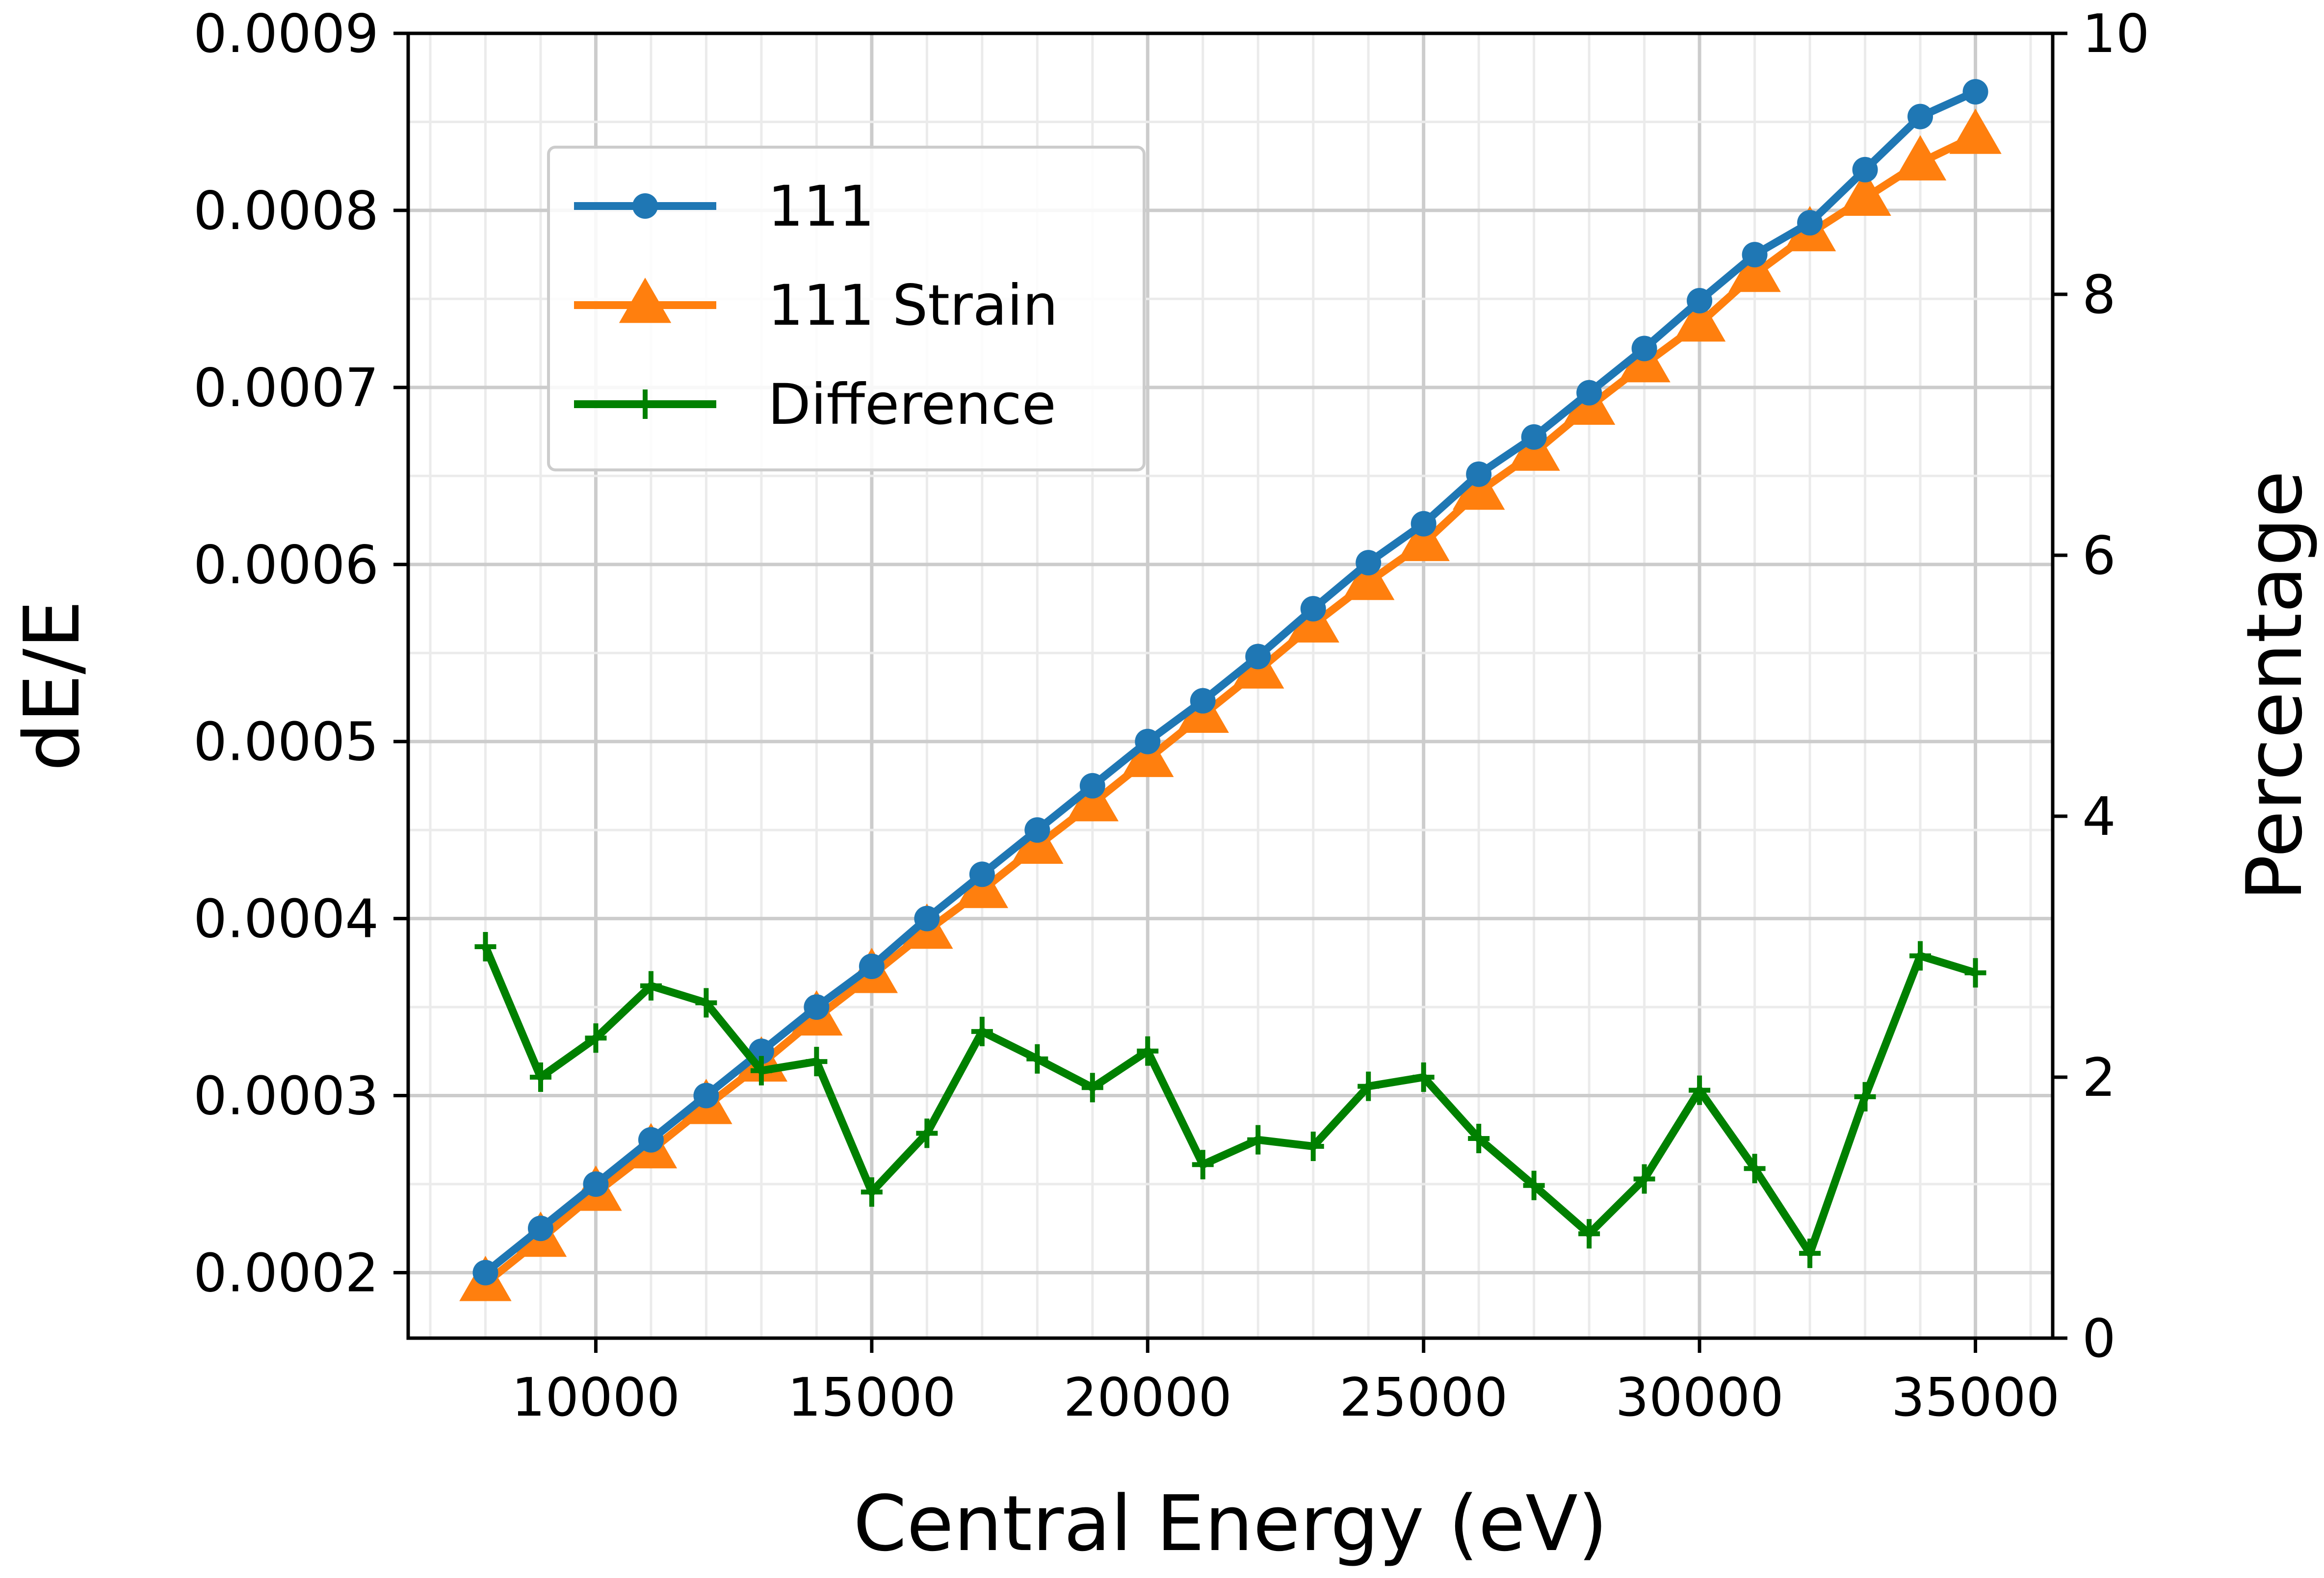  I want to click on x-tick-label: 35000, so click(1975, 1397).